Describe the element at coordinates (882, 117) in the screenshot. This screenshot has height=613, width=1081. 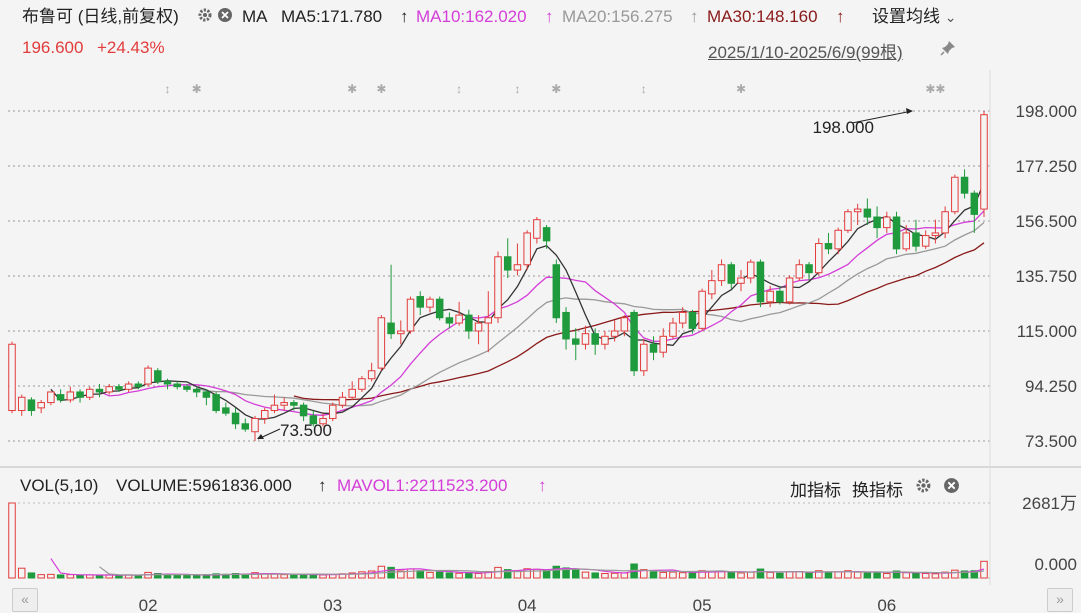
I see `max-annotation-line` at that location.